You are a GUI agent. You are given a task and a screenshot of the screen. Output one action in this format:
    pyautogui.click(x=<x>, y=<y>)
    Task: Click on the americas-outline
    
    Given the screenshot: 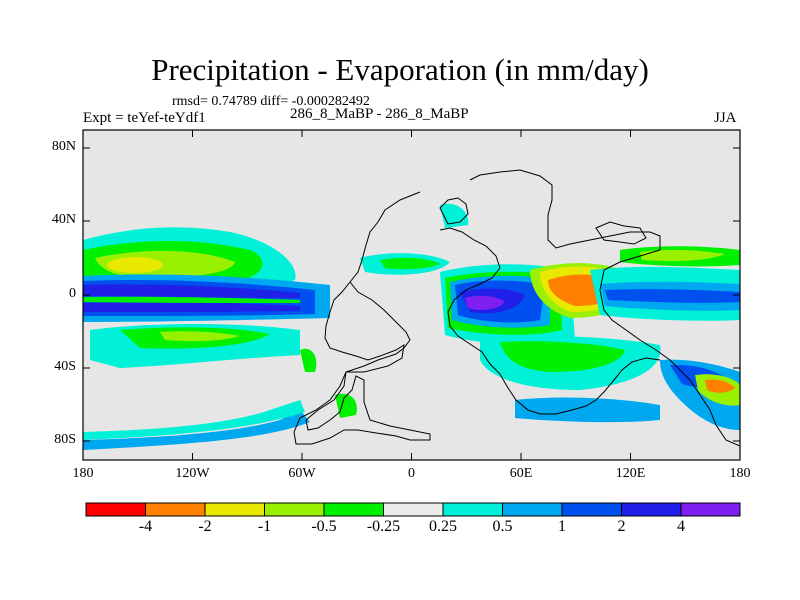 What is the action you would take?
    pyautogui.click(x=362, y=318)
    